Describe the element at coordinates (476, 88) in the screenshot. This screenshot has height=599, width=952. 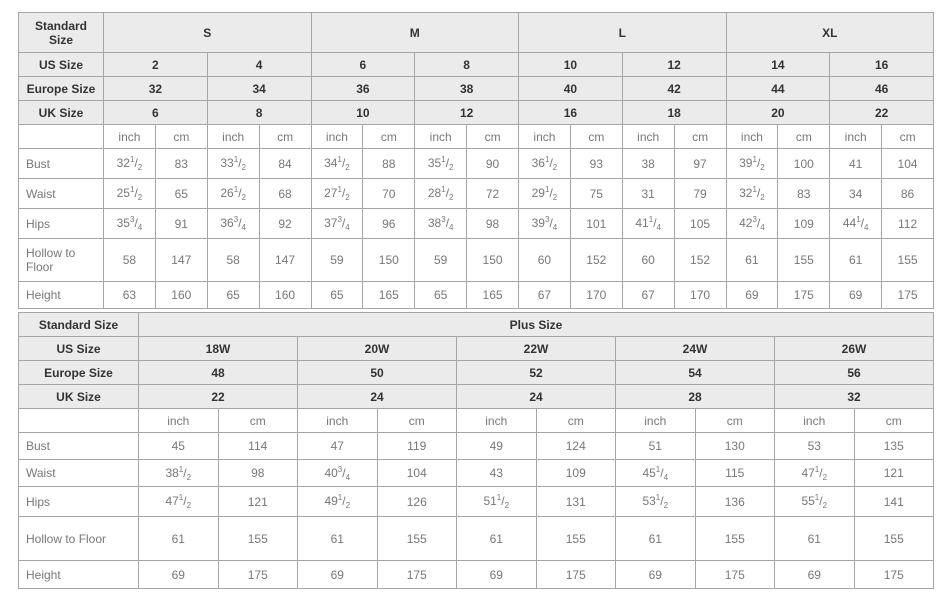
I see `row-europe-size: Europe Size 32 34 36 38 40 42 44 46` at that location.